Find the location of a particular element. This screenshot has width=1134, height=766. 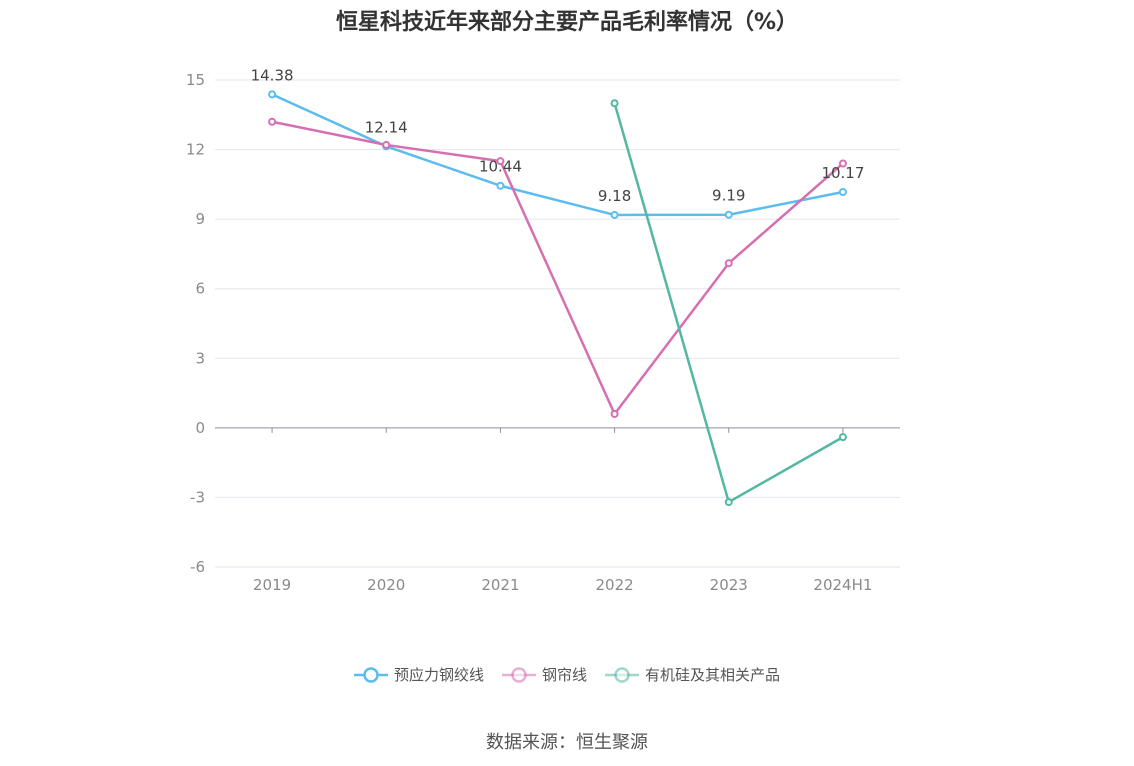

chart-title: 恒星科技近年来部分主要产品毛利率情况（%） is located at coordinates (567, 22).